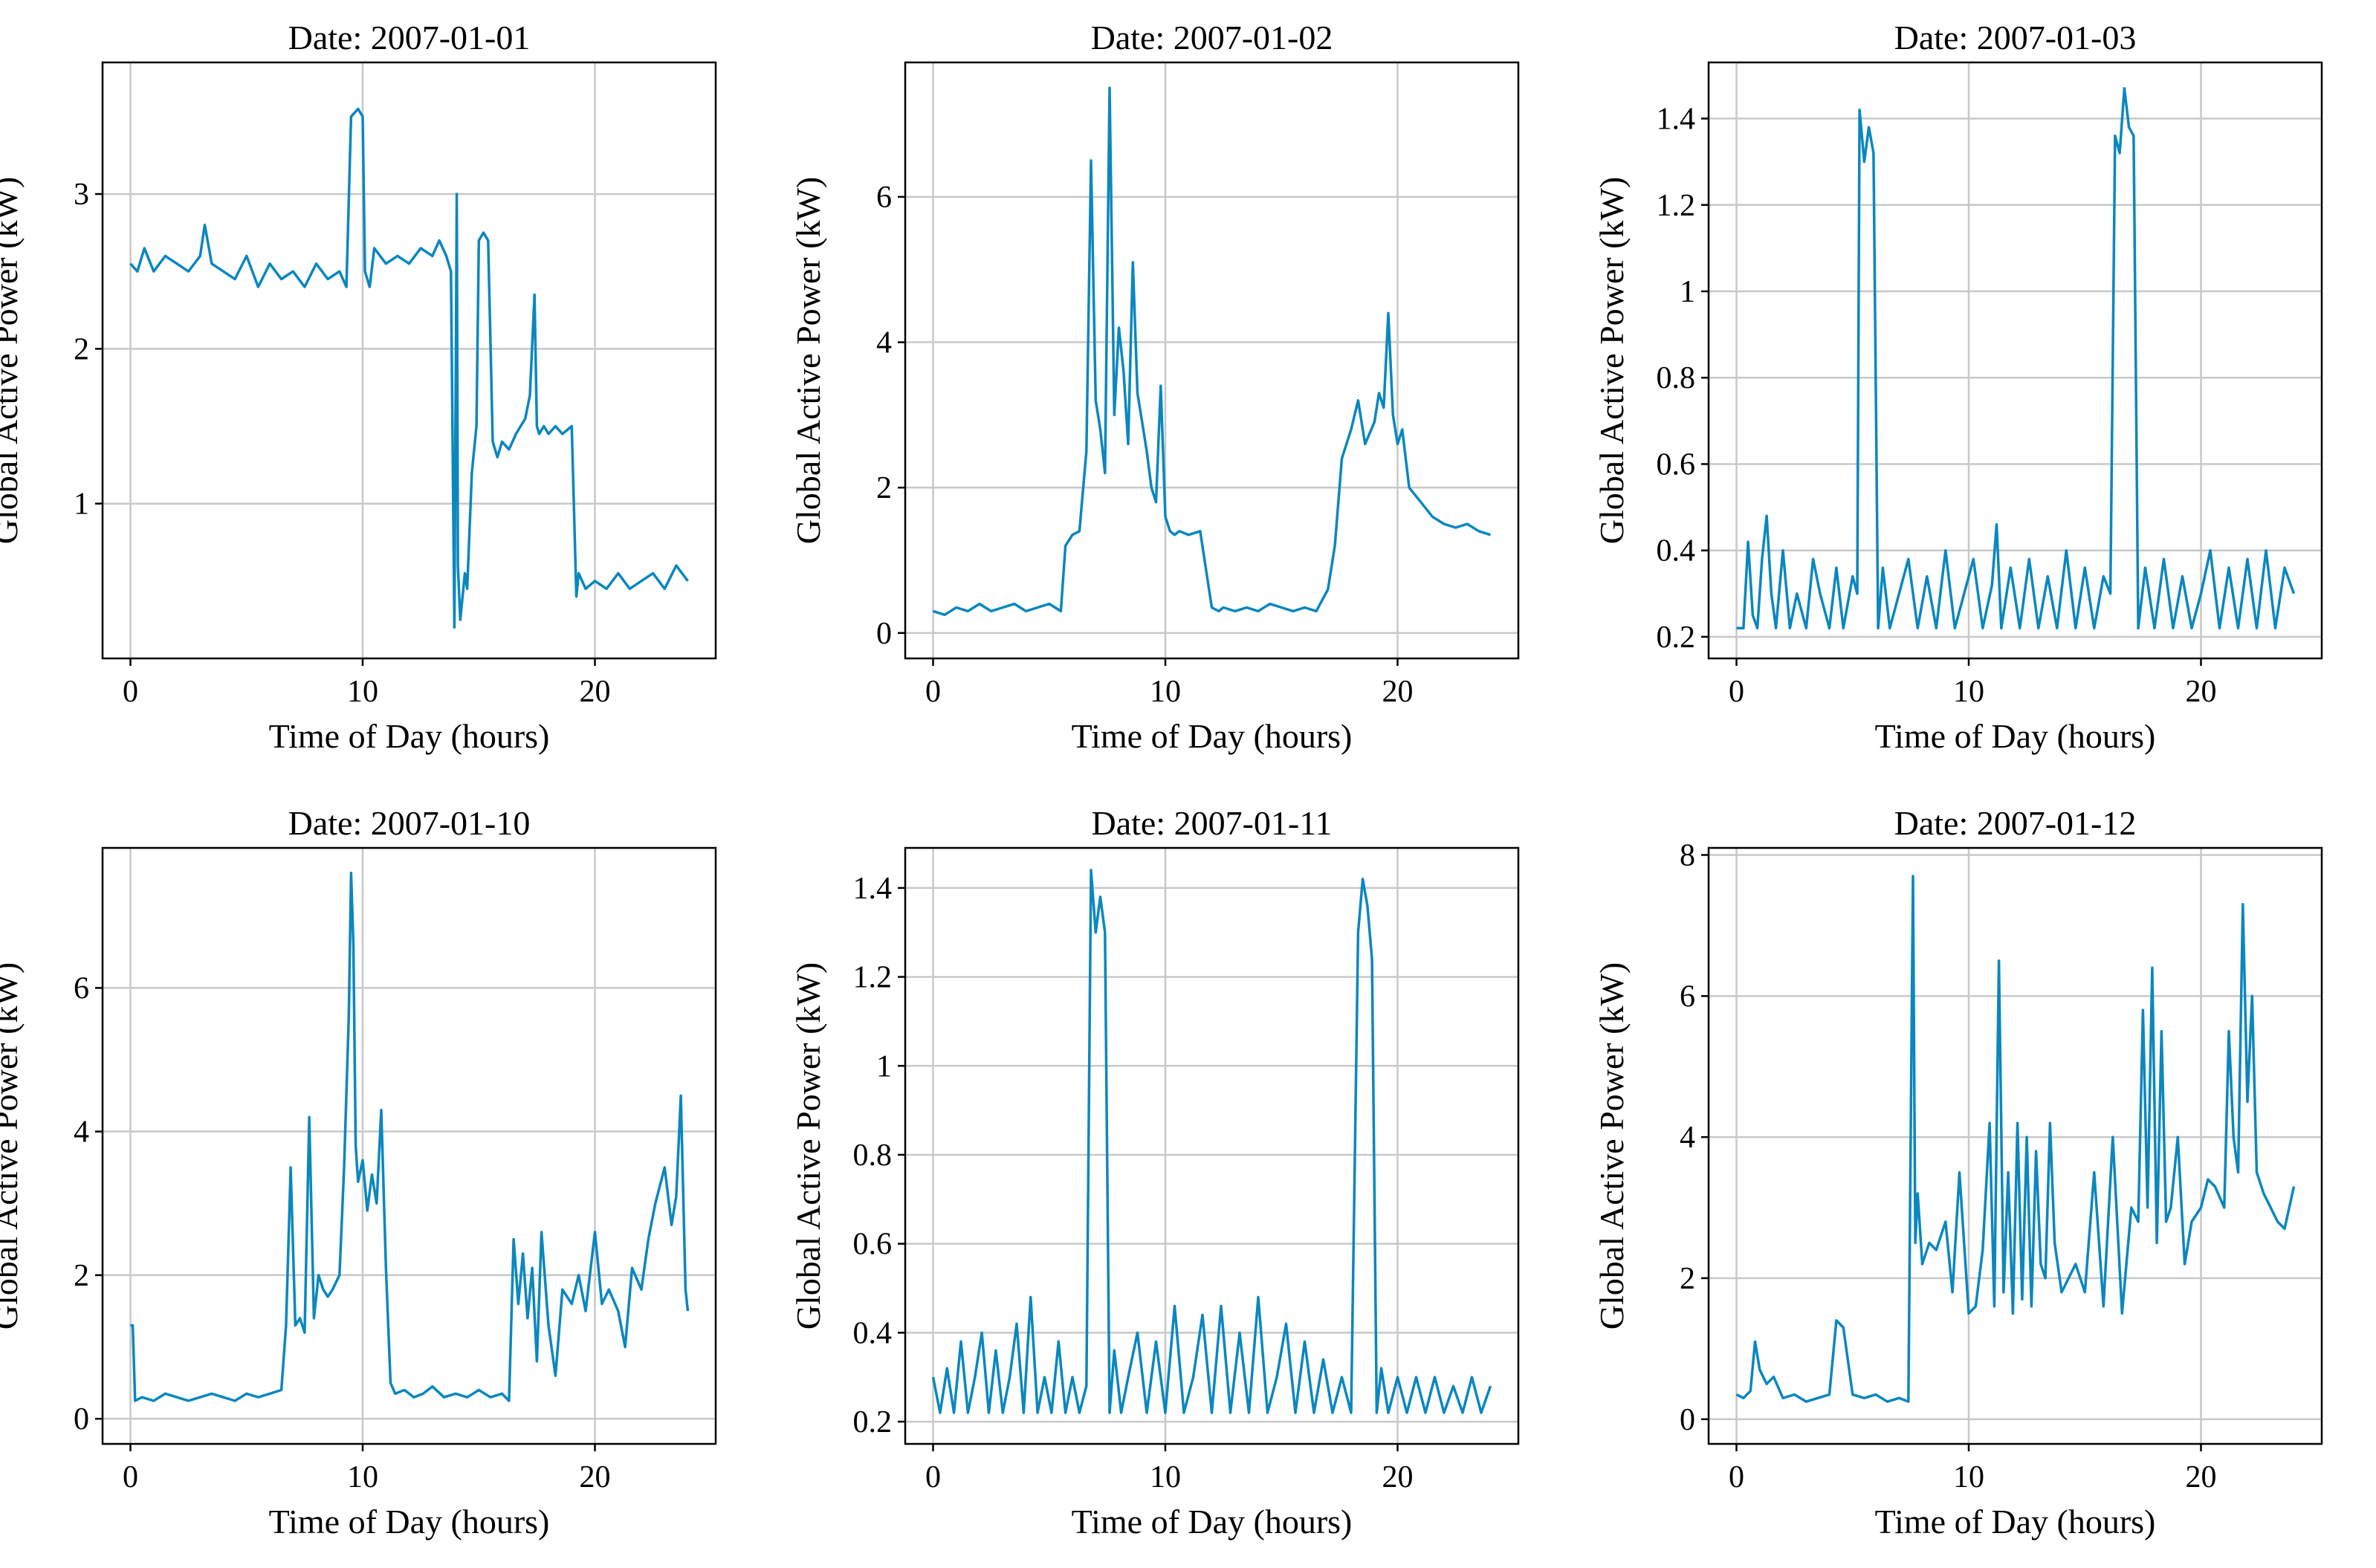 This screenshot has height=1568, width=2376. Describe the element at coordinates (1212, 37) in the screenshot. I see `subplot-title: Date: 2007-01-02` at that location.